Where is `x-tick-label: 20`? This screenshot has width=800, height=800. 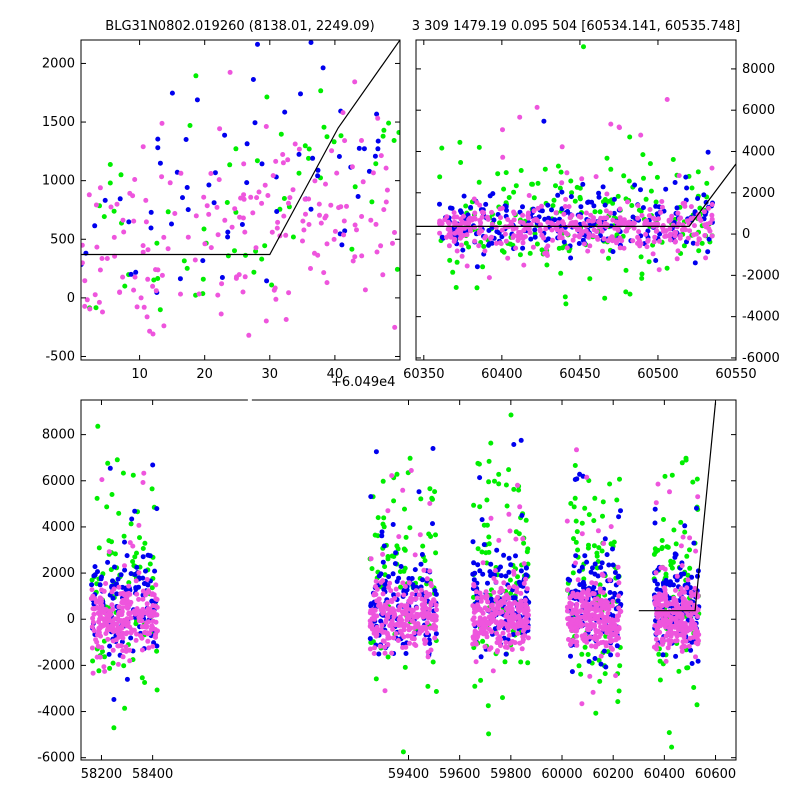 x-tick-label: 20 is located at coordinates (204, 374).